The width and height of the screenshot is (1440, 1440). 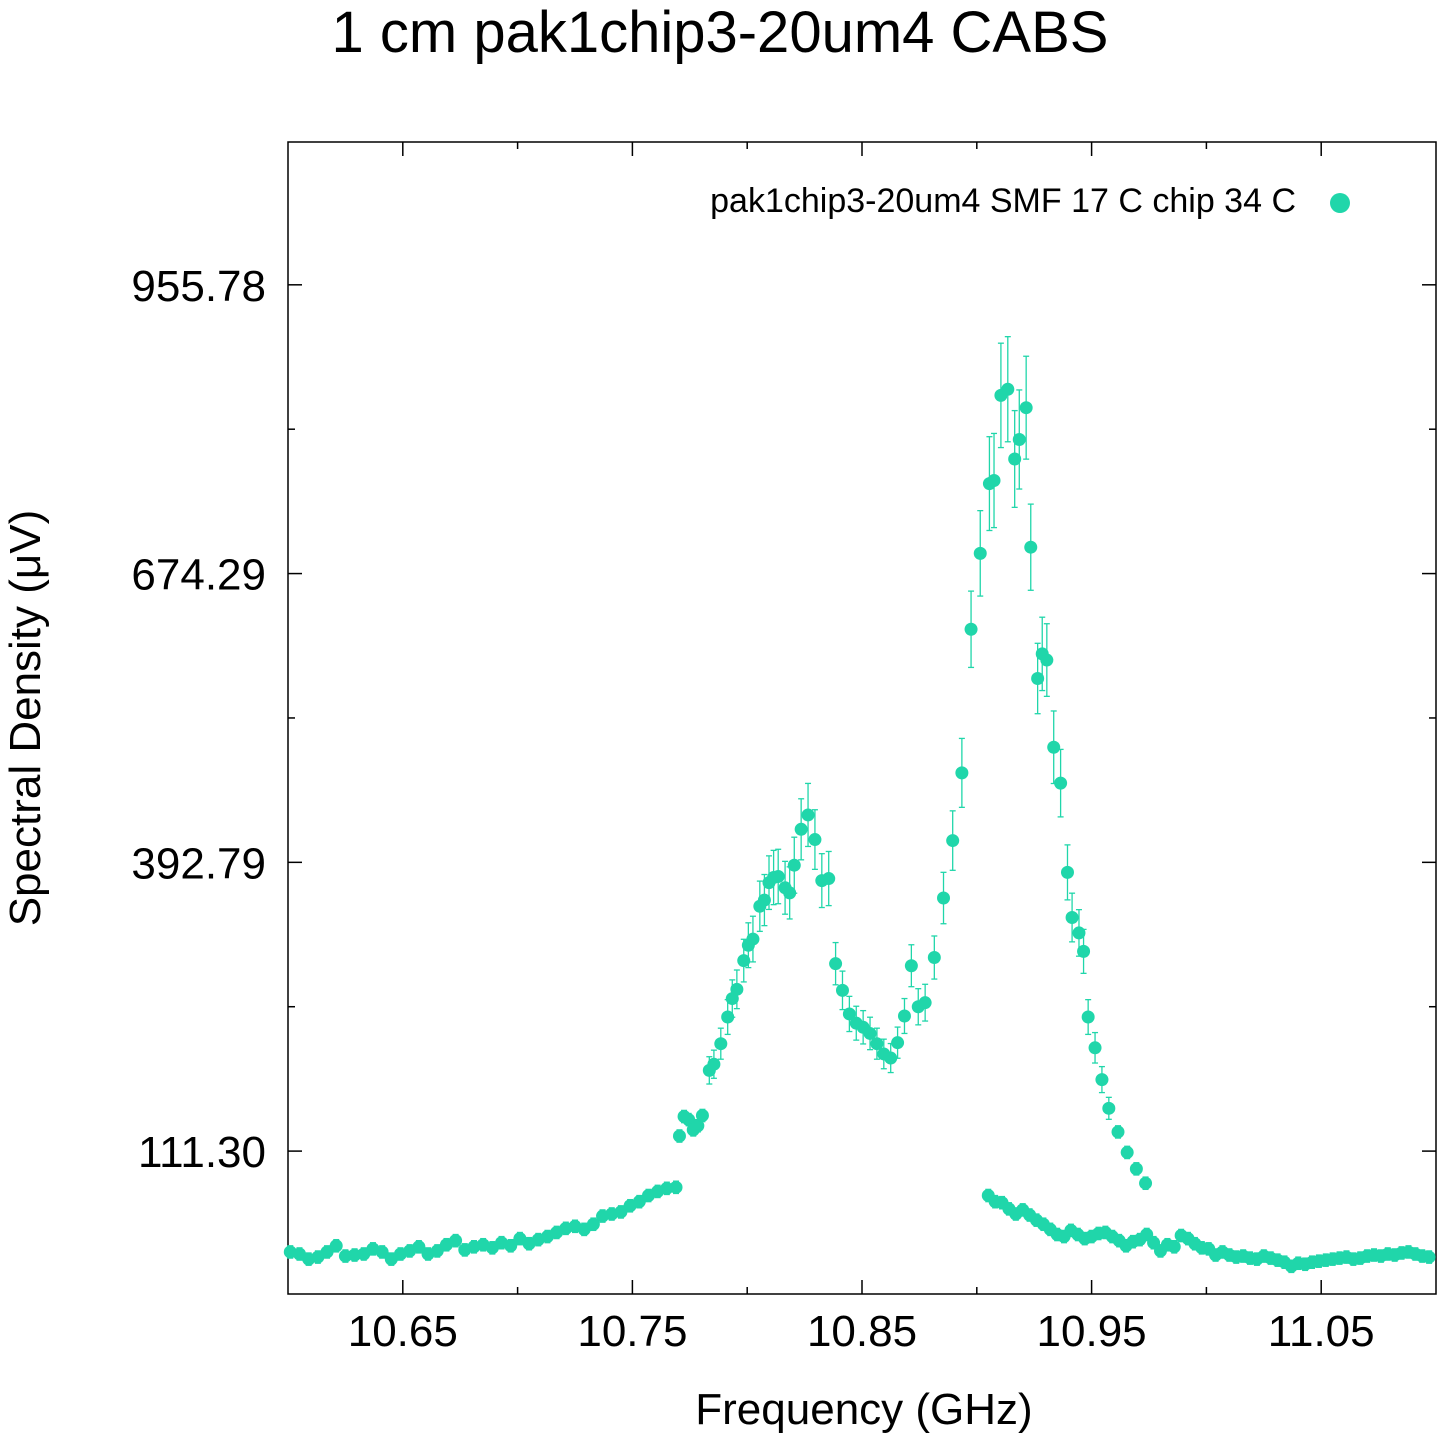 What do you see at coordinates (1340, 203) in the screenshot?
I see `legend-marker` at bounding box center [1340, 203].